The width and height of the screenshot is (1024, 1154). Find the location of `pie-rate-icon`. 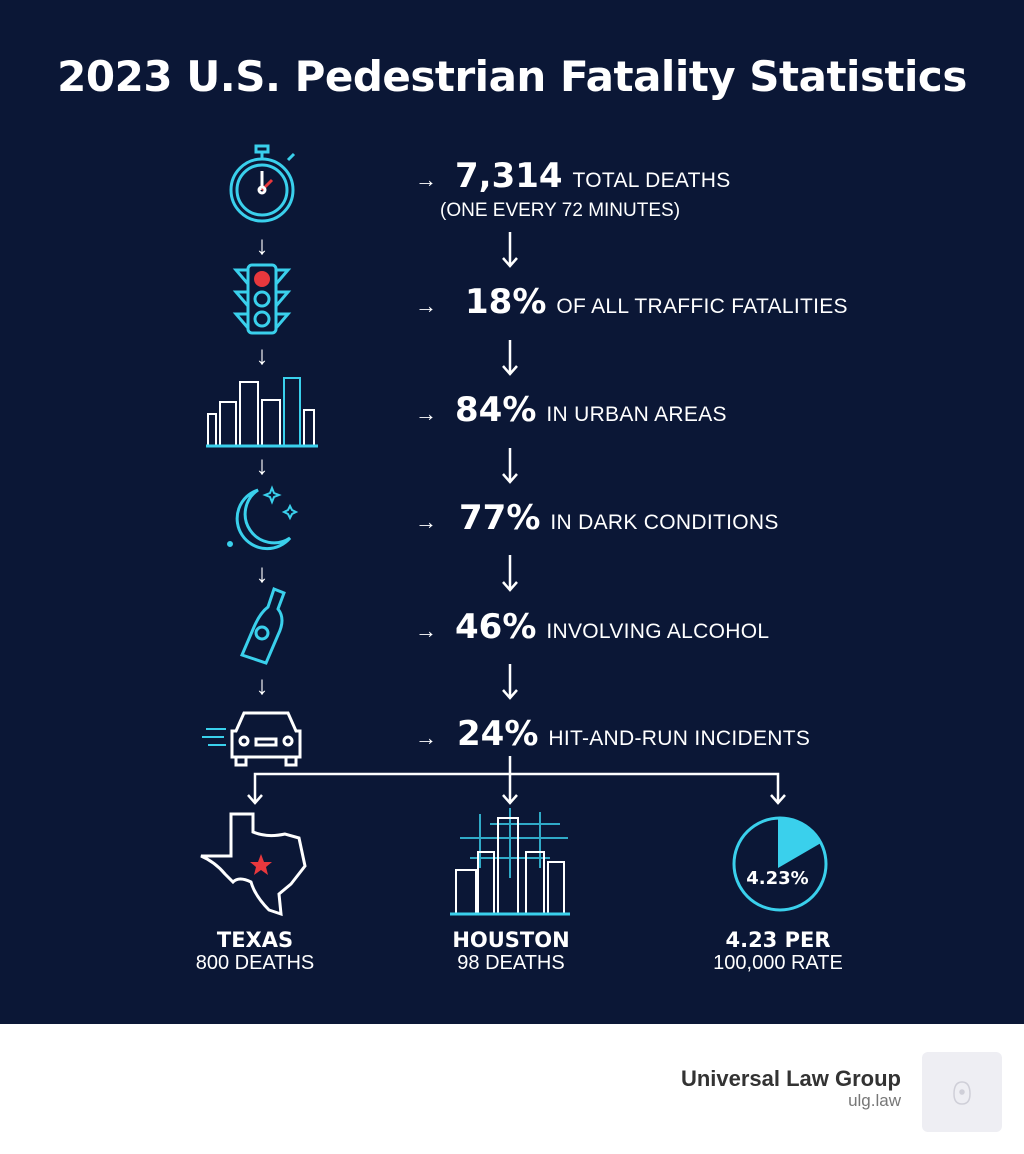

pie-rate-icon is located at coordinates (780, 864).